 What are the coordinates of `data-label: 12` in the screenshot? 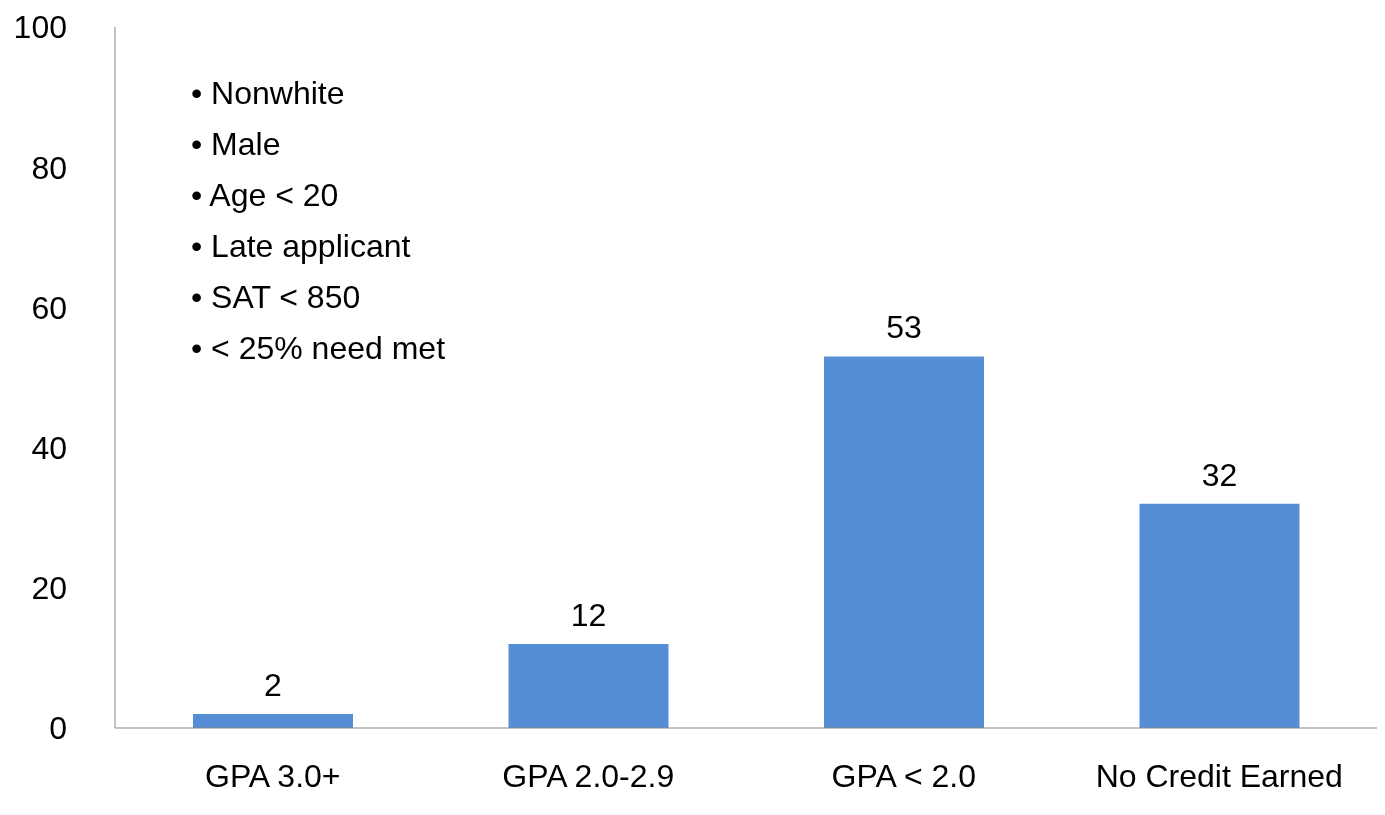 It's located at (588, 614).